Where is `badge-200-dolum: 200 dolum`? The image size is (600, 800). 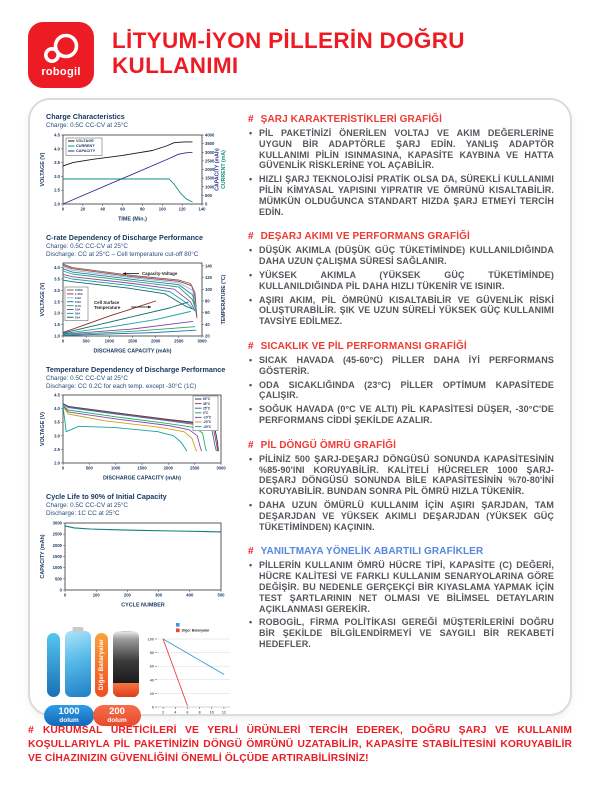 badge-200-dolum: 200 dolum is located at coordinates (117, 715).